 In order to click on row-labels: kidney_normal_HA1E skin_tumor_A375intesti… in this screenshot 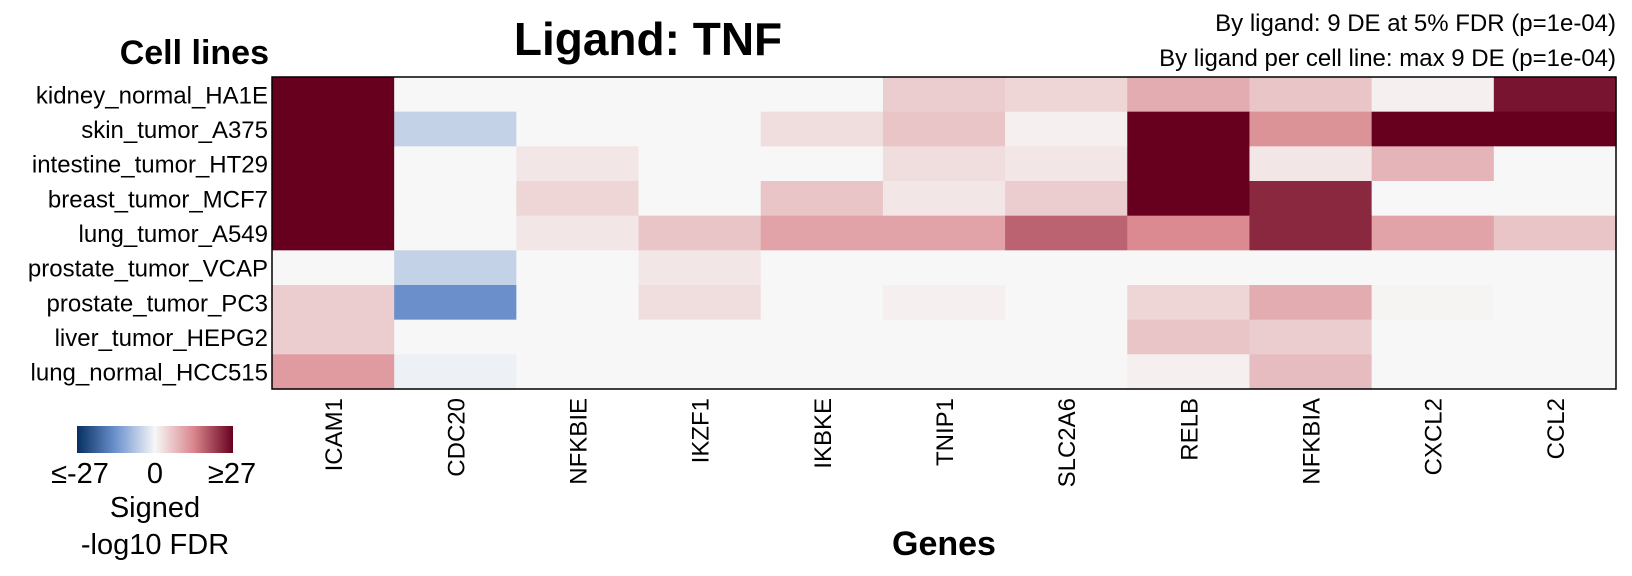, I will do `click(148, 234)`.